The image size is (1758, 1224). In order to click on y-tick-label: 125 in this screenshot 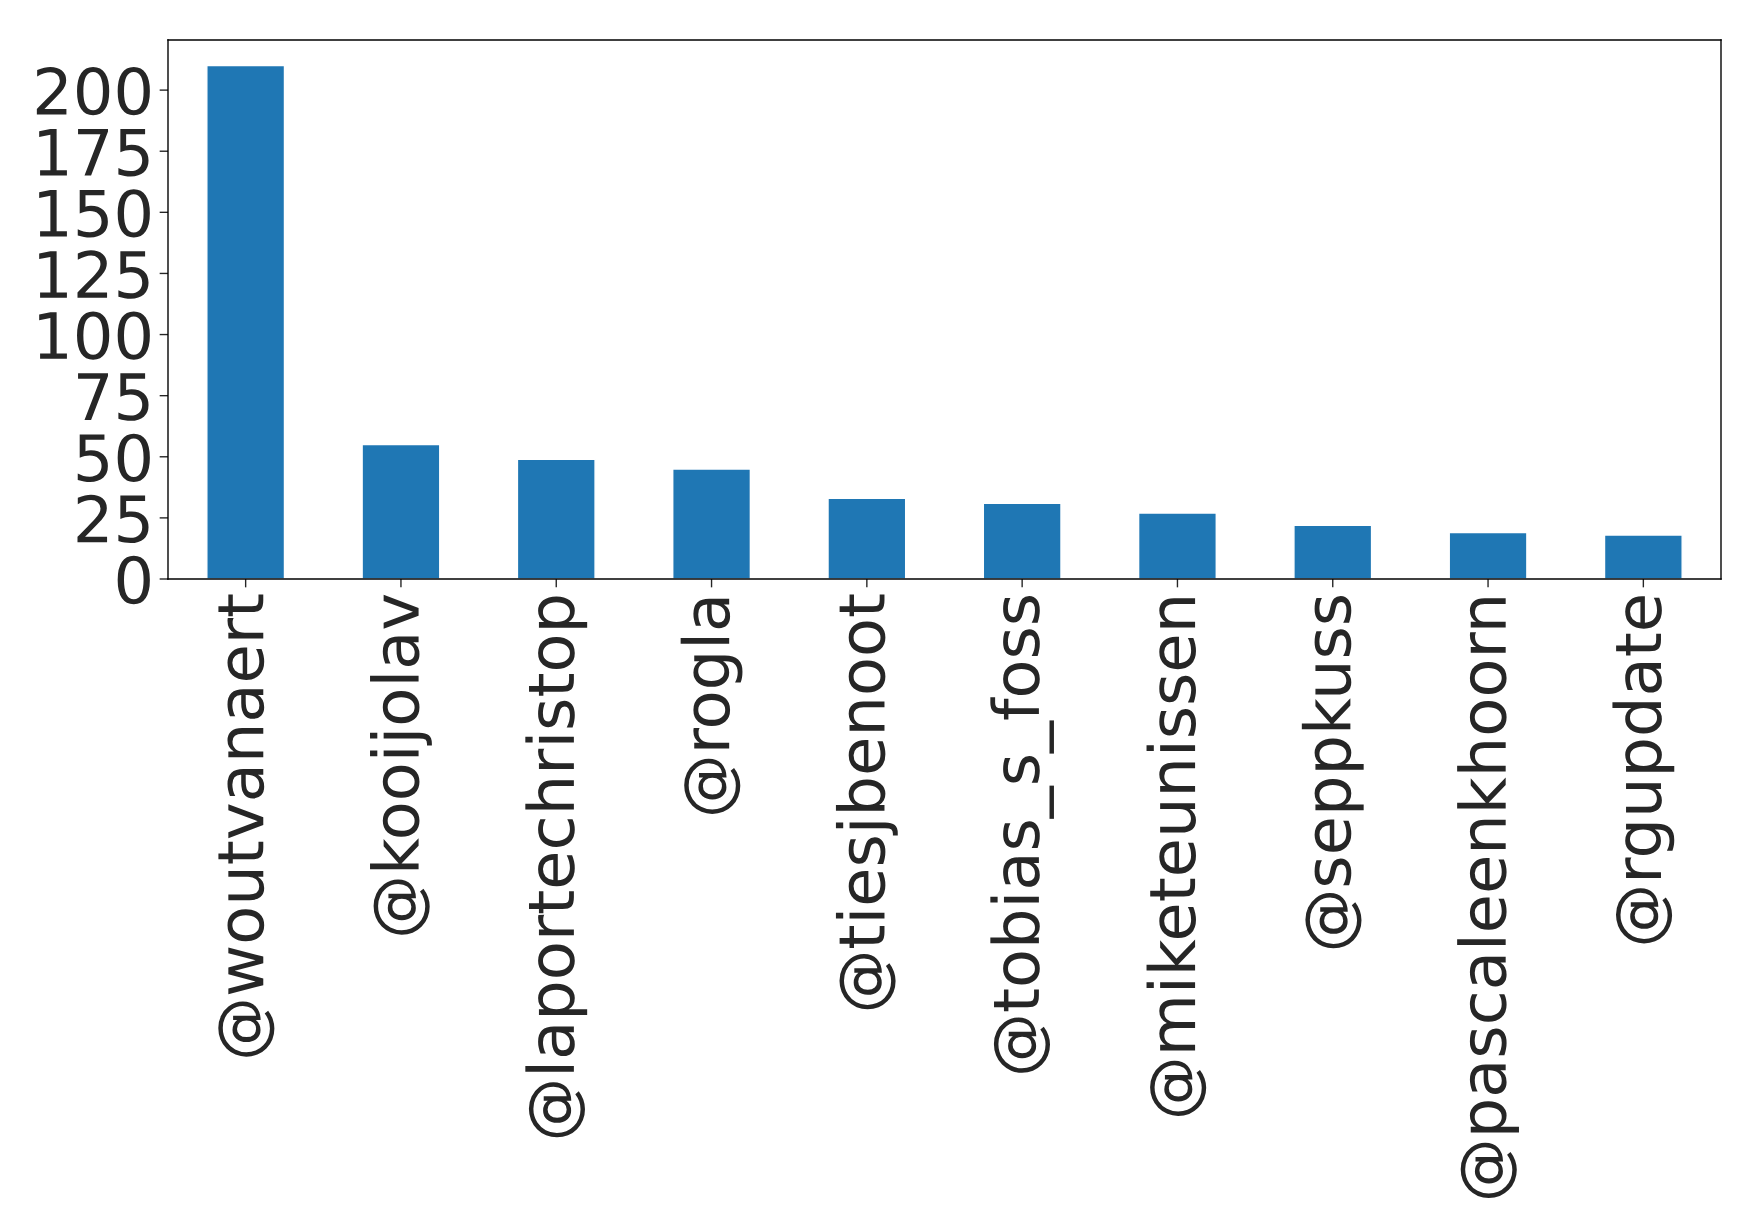, I will do `click(94, 274)`.